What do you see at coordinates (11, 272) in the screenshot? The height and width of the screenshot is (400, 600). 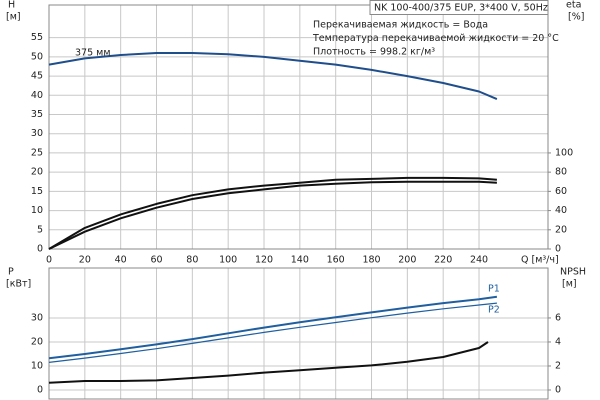 I see `y-axis-label: P` at bounding box center [11, 272].